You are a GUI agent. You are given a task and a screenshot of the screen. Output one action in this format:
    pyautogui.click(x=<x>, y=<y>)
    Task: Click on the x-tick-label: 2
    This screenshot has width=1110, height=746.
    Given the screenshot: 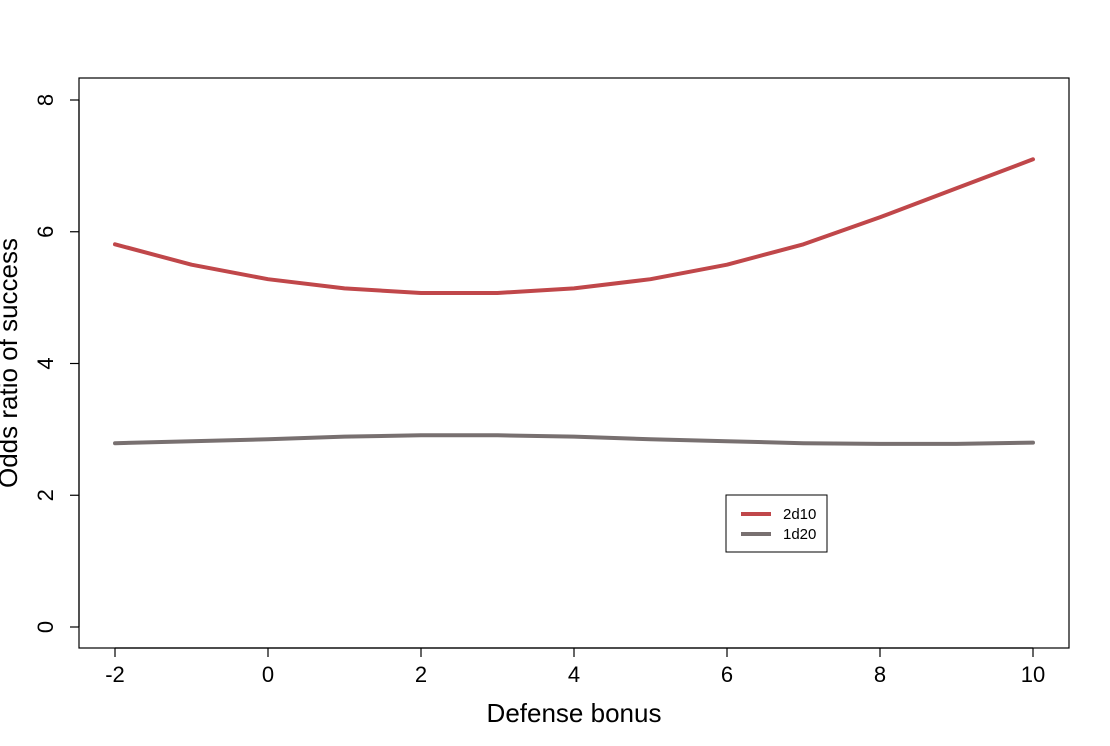 What is the action you would take?
    pyautogui.click(x=421, y=674)
    